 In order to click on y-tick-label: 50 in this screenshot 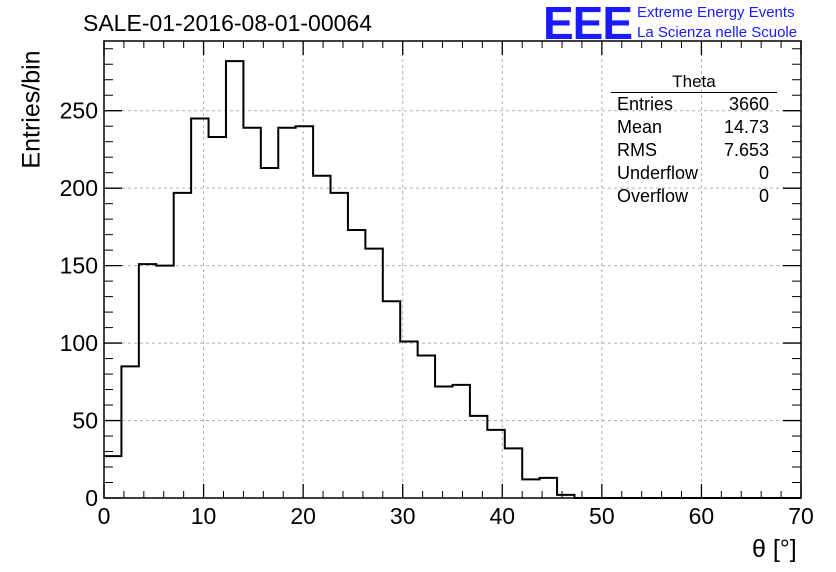, I will do `click(85, 421)`.